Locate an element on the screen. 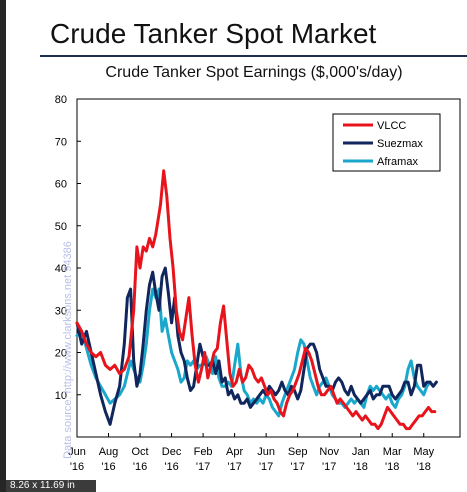  y-tick-label: 40 is located at coordinates (61, 269).